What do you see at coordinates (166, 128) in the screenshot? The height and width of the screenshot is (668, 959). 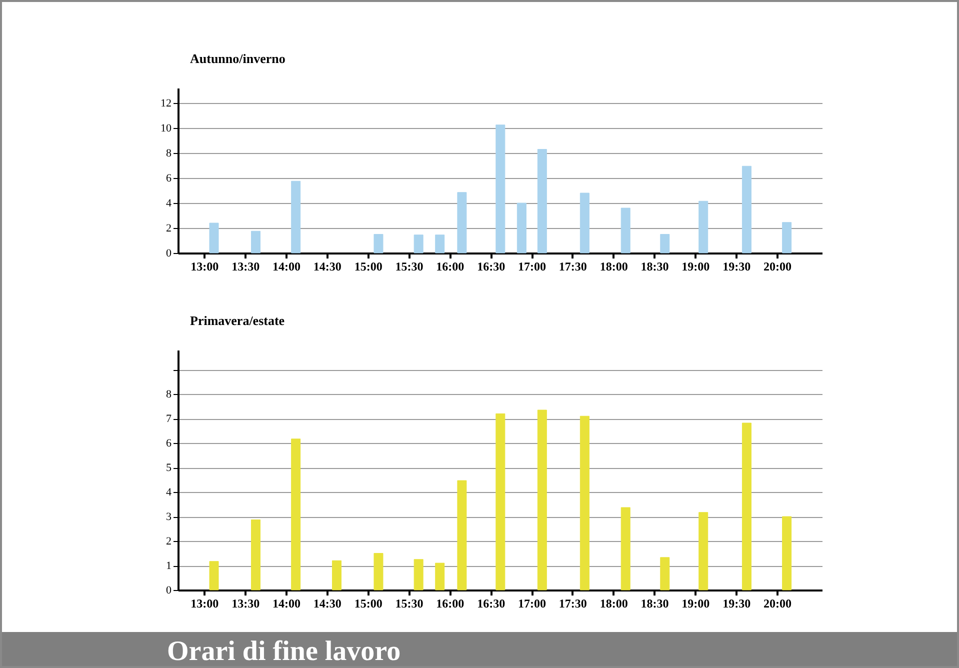 I see `y-tick-label: 10` at bounding box center [166, 128].